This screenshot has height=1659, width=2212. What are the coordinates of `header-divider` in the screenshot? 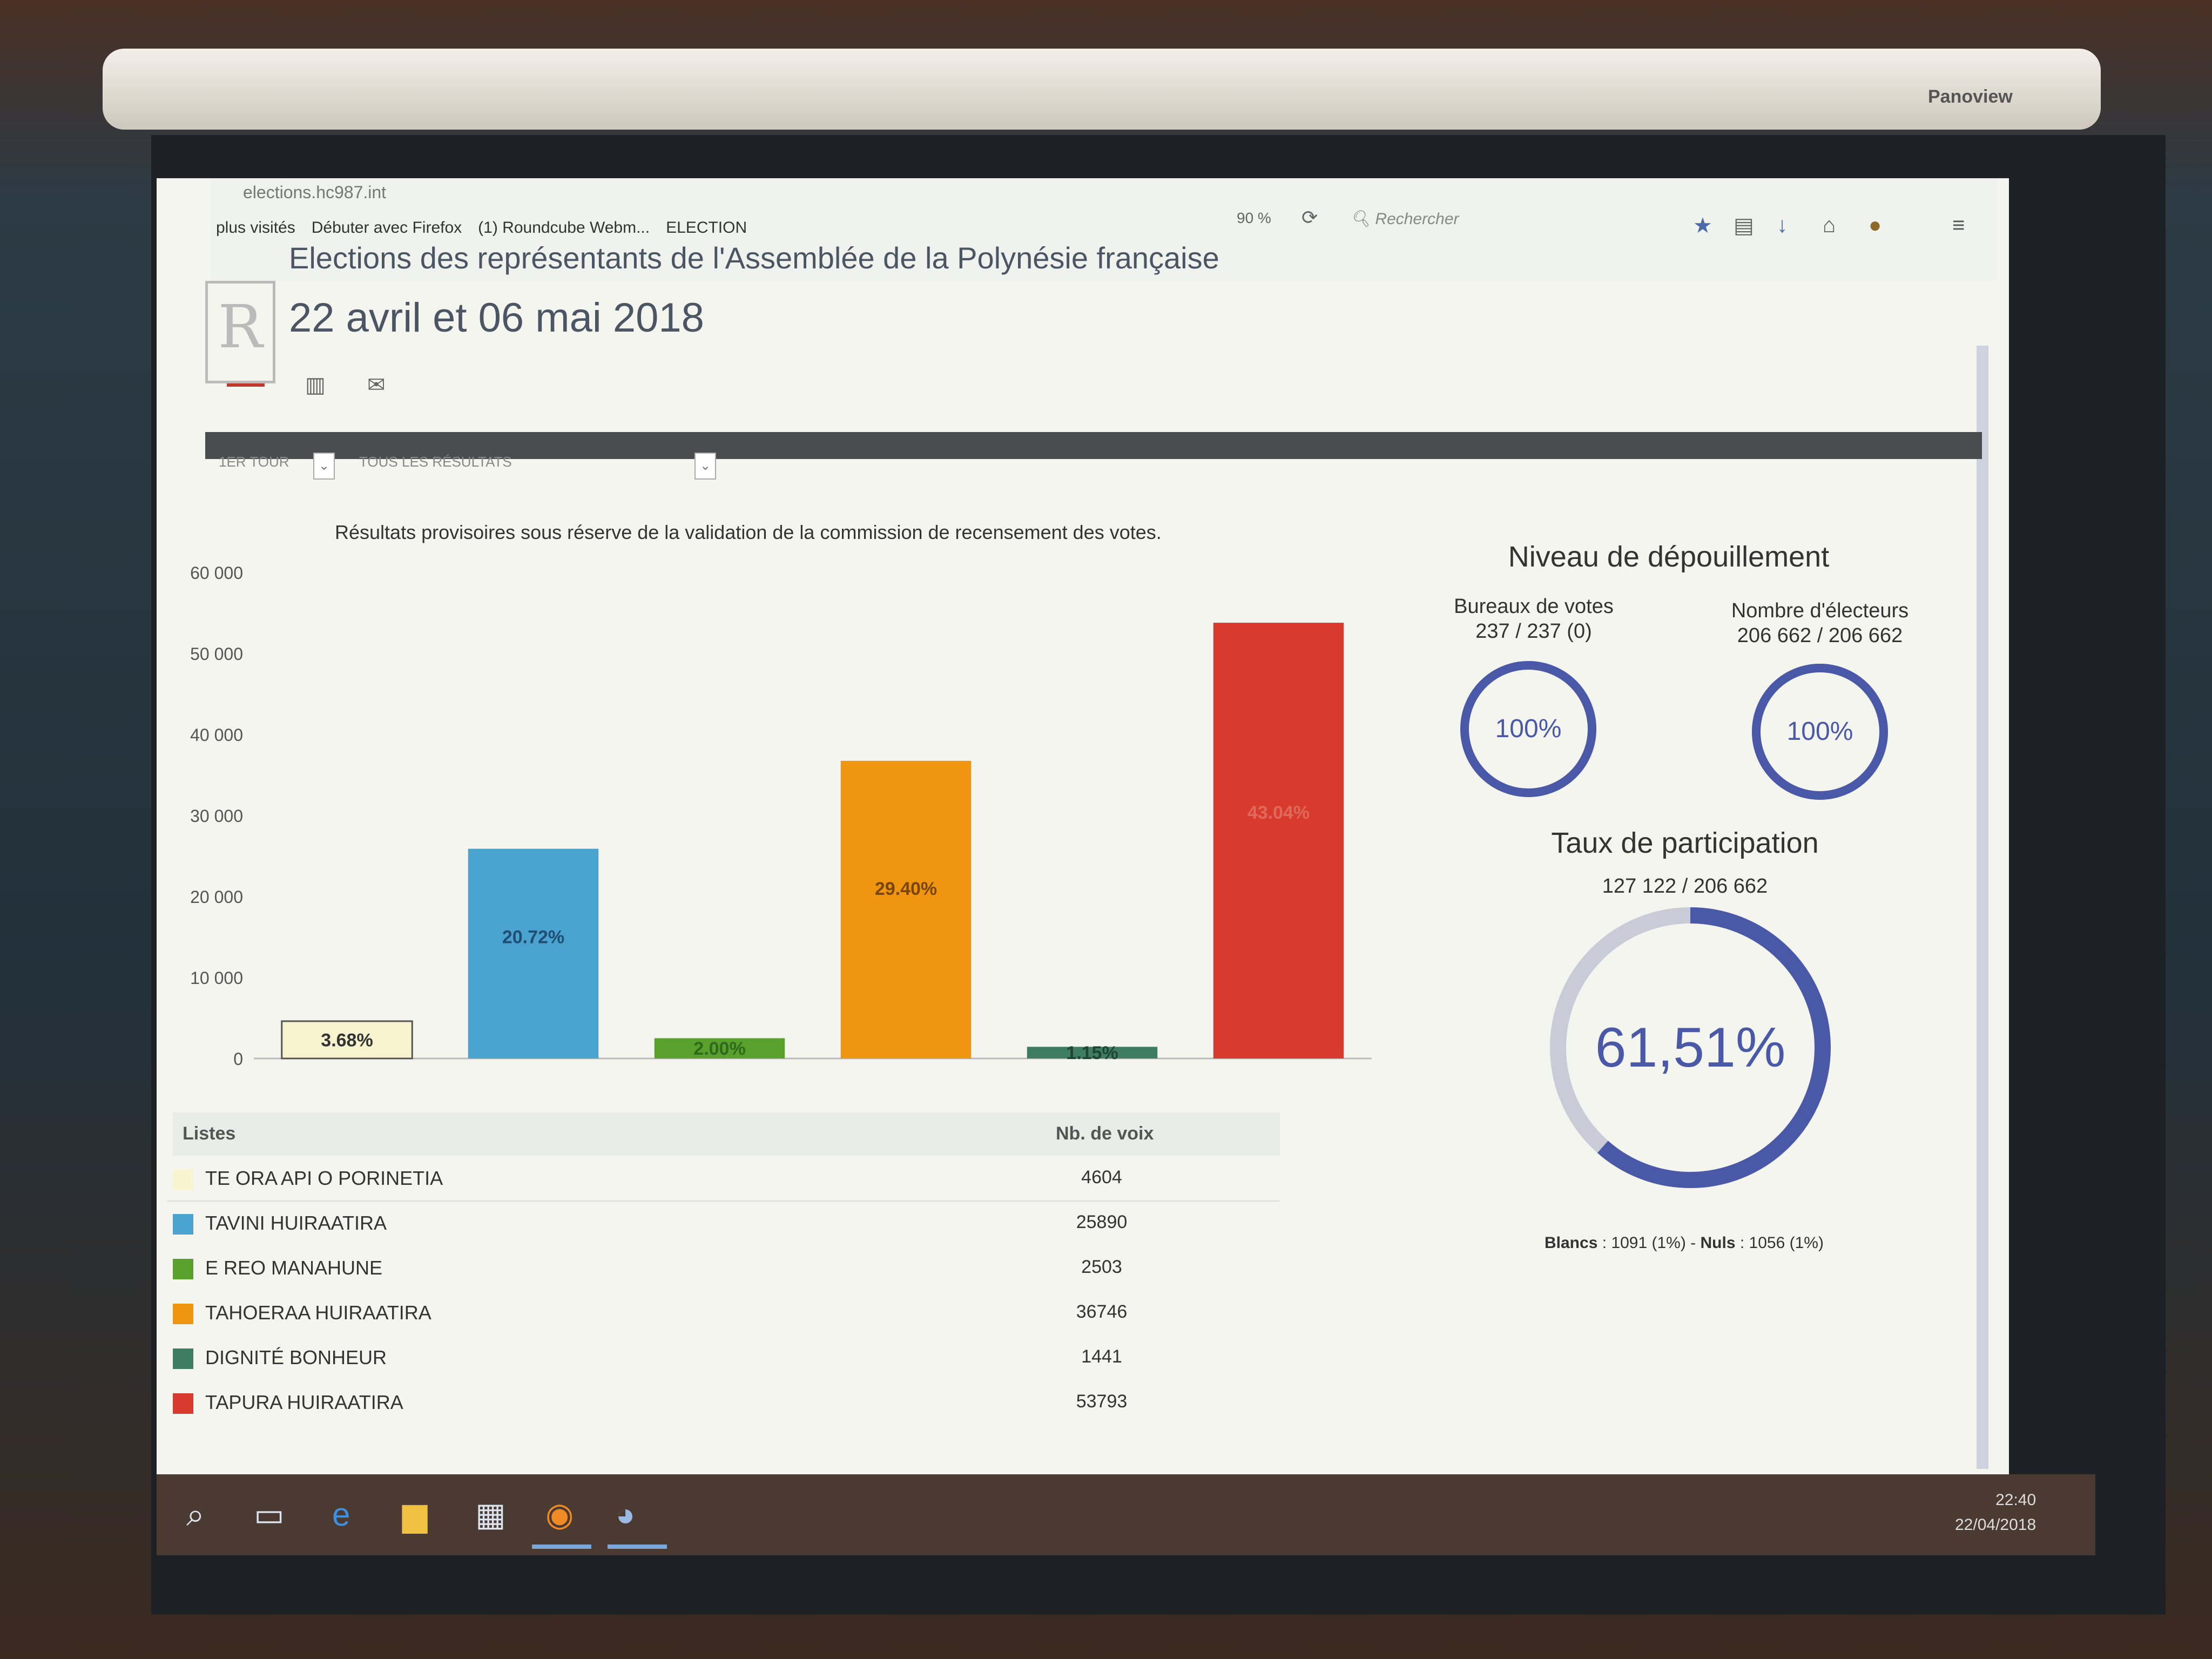 It's located at (1093, 445).